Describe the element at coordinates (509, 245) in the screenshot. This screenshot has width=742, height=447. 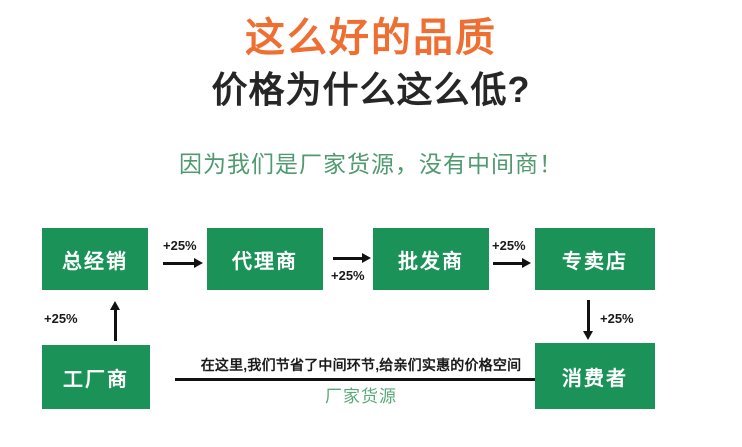
I see `markup-label-wholesaler-to-store: +25%` at that location.